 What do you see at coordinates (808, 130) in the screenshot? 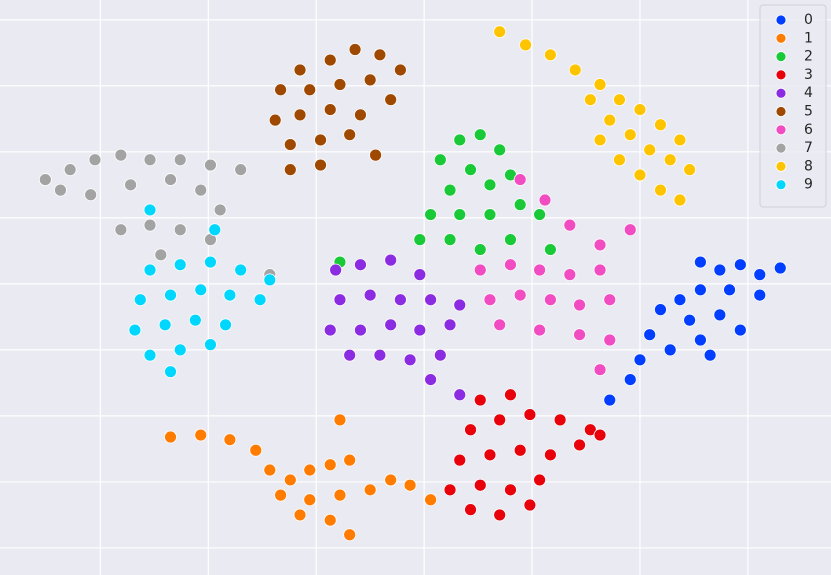
I see `legend-label: 6` at bounding box center [808, 130].